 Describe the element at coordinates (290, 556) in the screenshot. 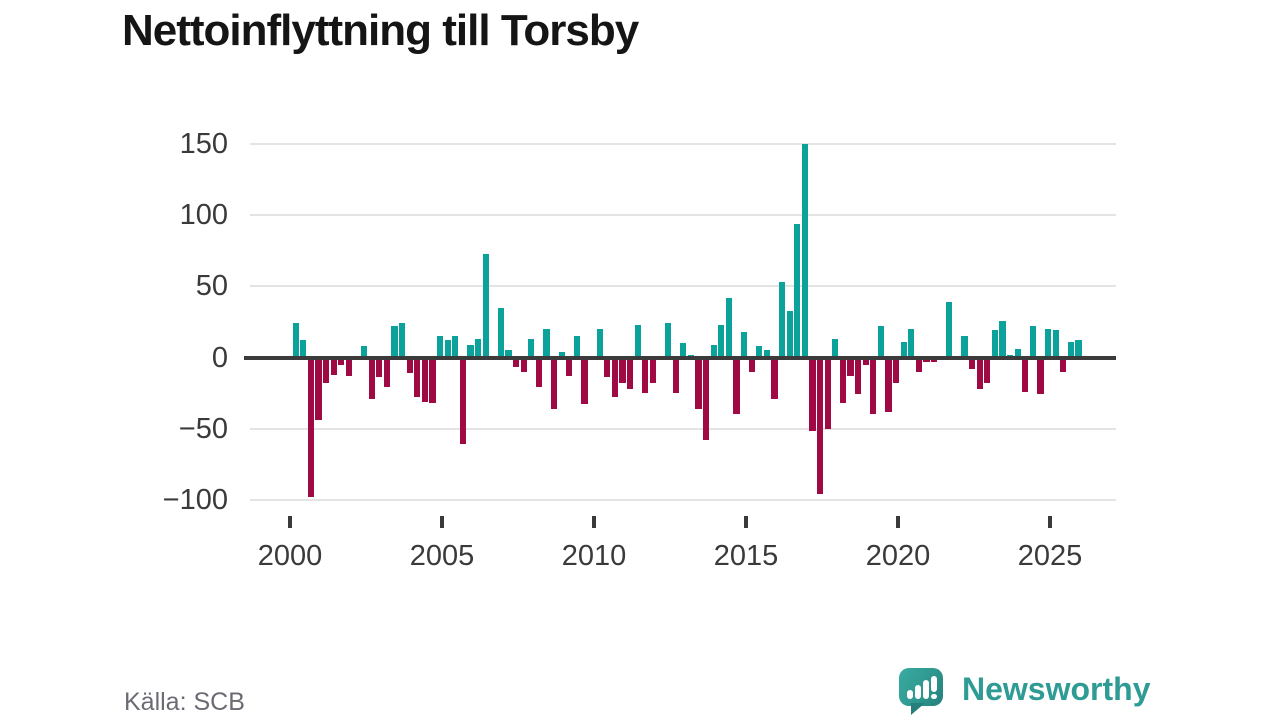

I see `x-axis-label: 2000` at that location.